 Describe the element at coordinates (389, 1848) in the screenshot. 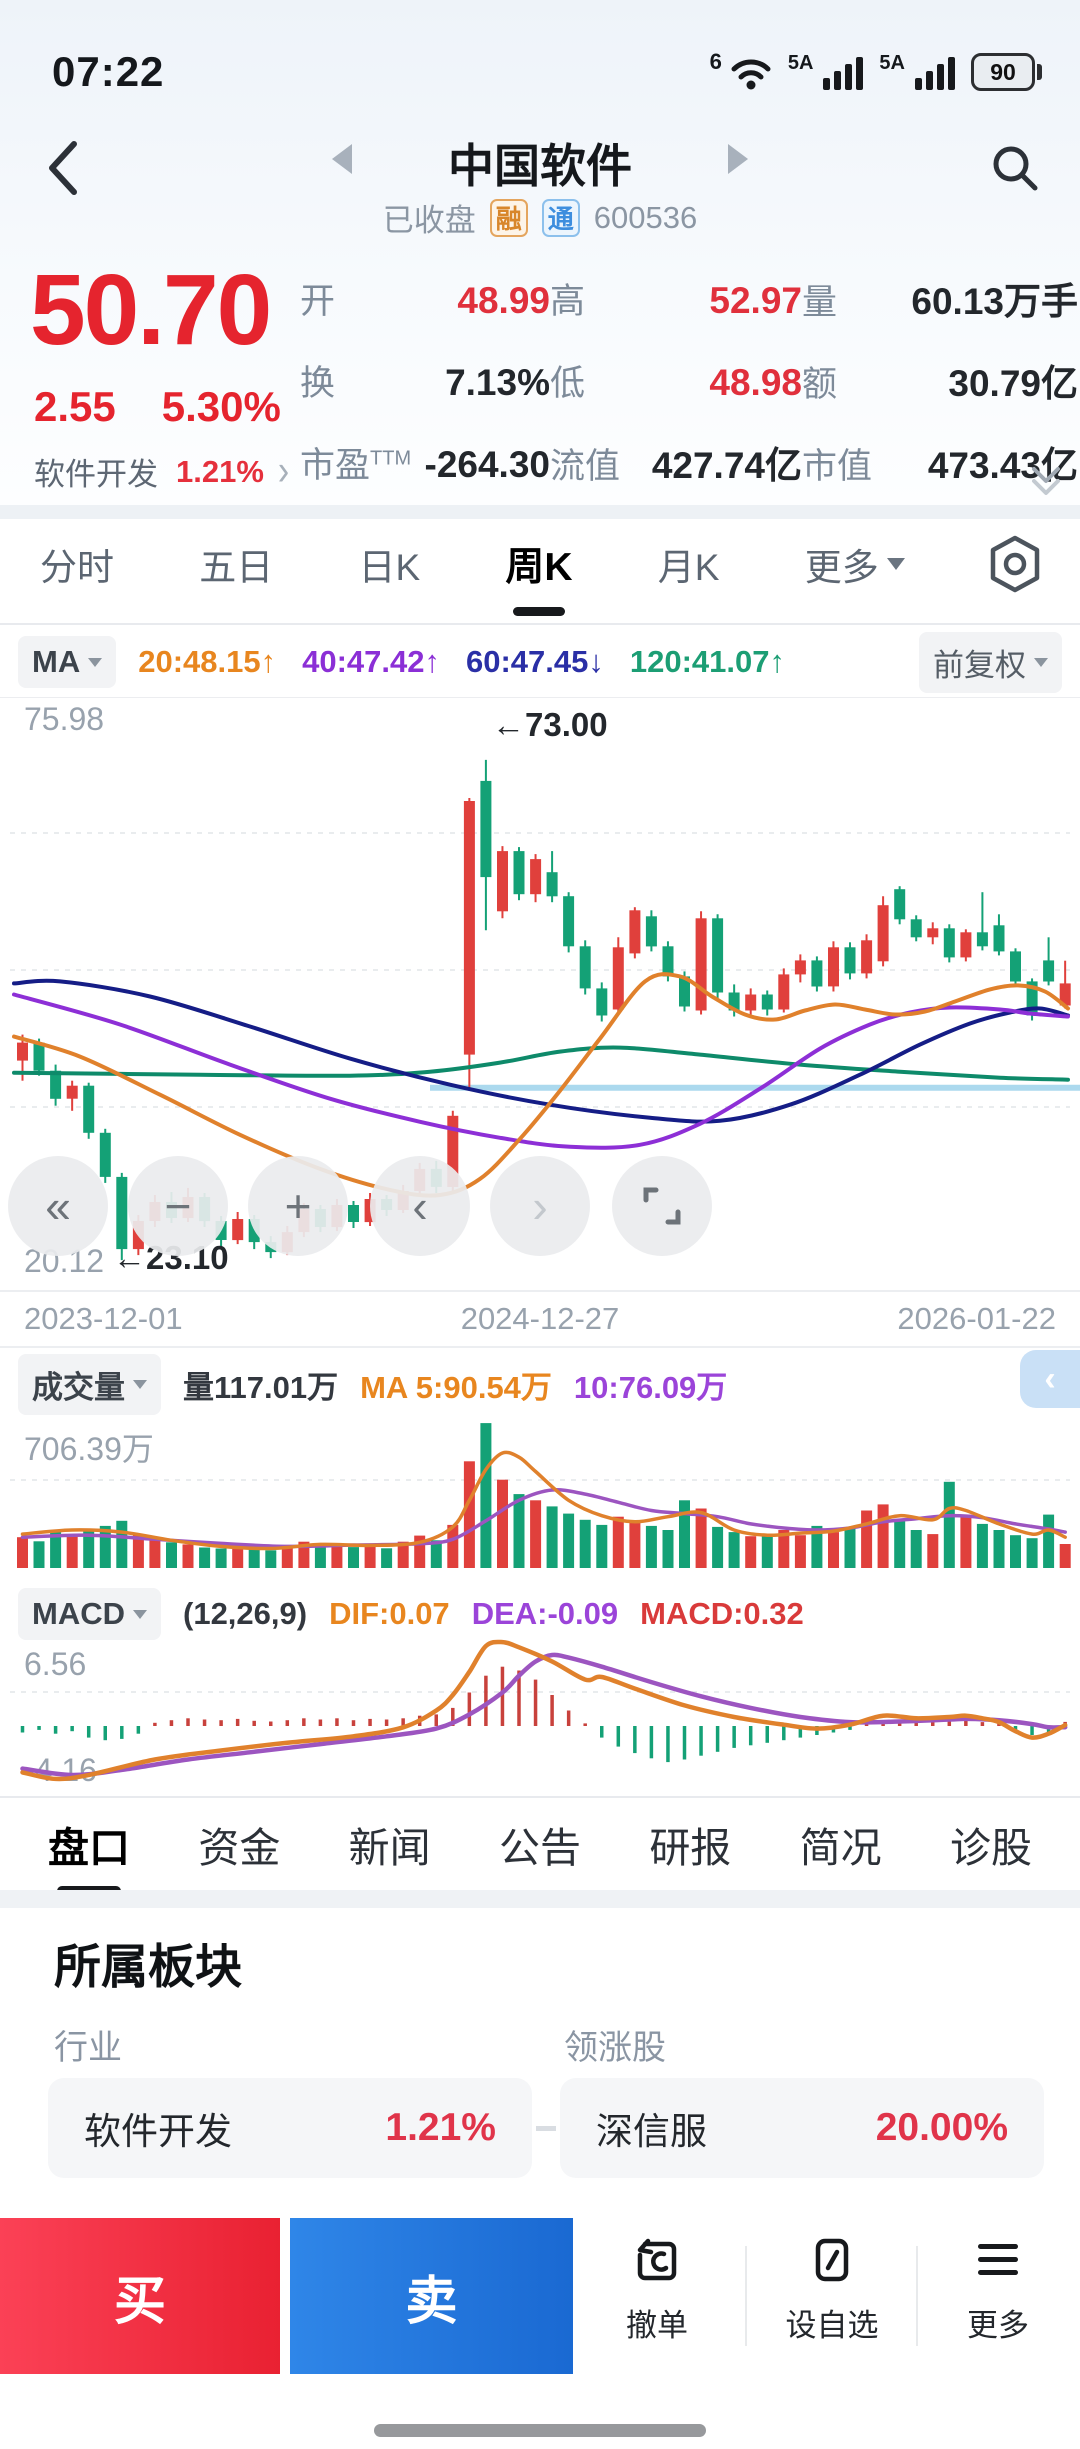

I see `tab-news: 新闻` at that location.